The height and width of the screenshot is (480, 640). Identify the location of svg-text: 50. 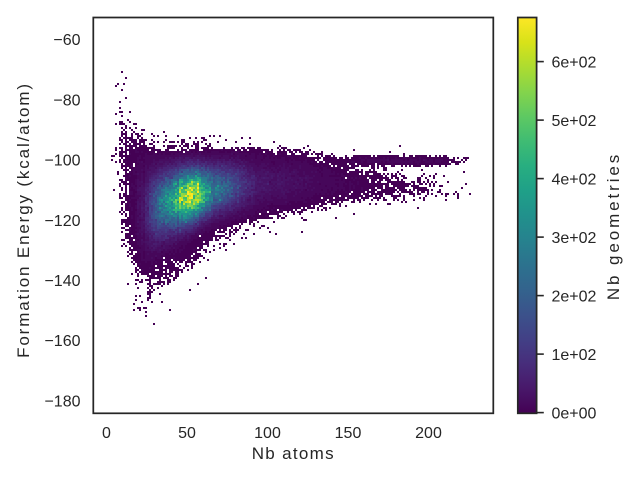
(187, 433).